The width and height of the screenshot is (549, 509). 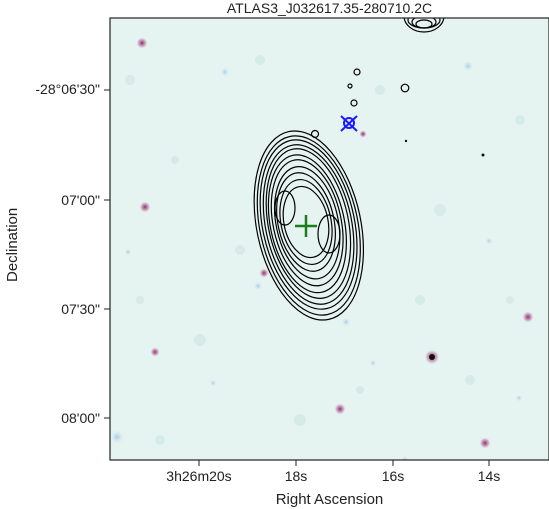 I want to click on blue-circle-x-marker, so click(x=349, y=123).